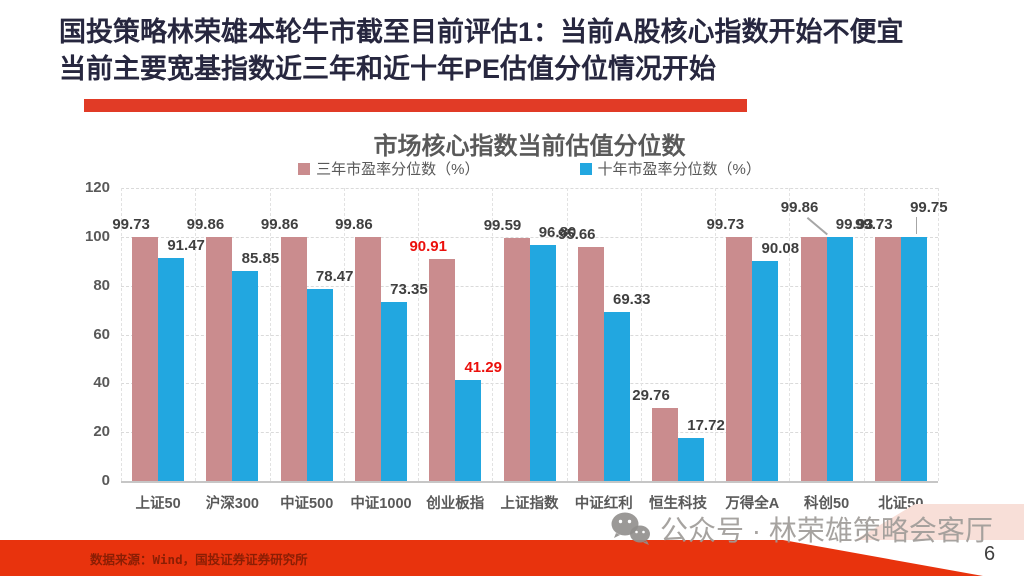 Image resolution: width=1024 pixels, height=576 pixels. Describe the element at coordinates (145, 359) in the screenshot. I see `bar-三年市盈率分位数（%）-上证50` at that location.